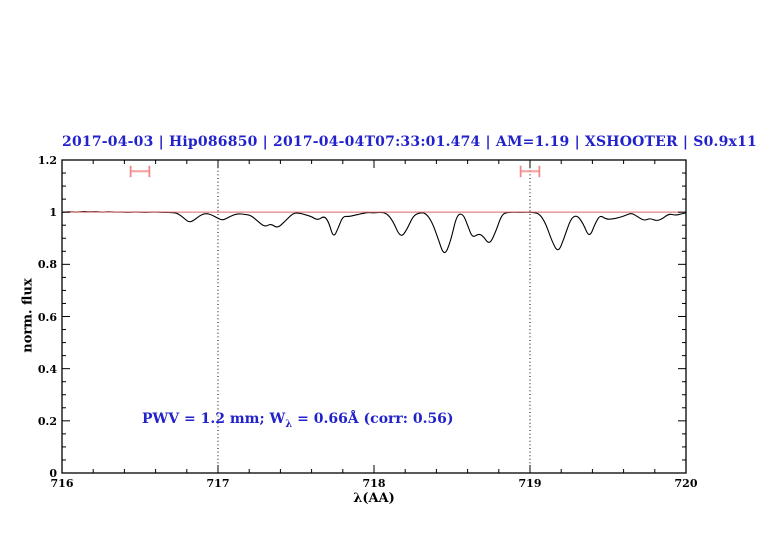 The height and width of the screenshot is (542, 782). What do you see at coordinates (373, 419) in the screenshot?
I see `pwv-annotation-suffix: = 0.66Å (corr: 0.56)` at bounding box center [373, 419].